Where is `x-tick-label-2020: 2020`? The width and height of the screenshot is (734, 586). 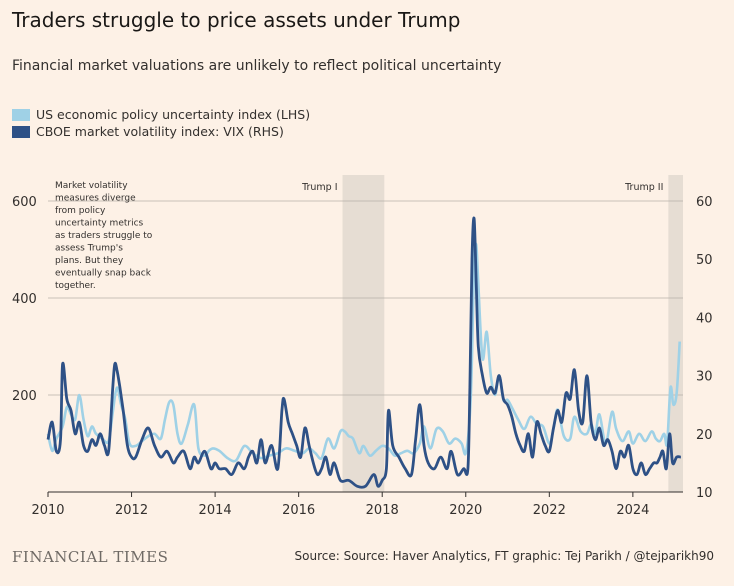
x-tick-label-2020: 2020 is located at coordinates (465, 510).